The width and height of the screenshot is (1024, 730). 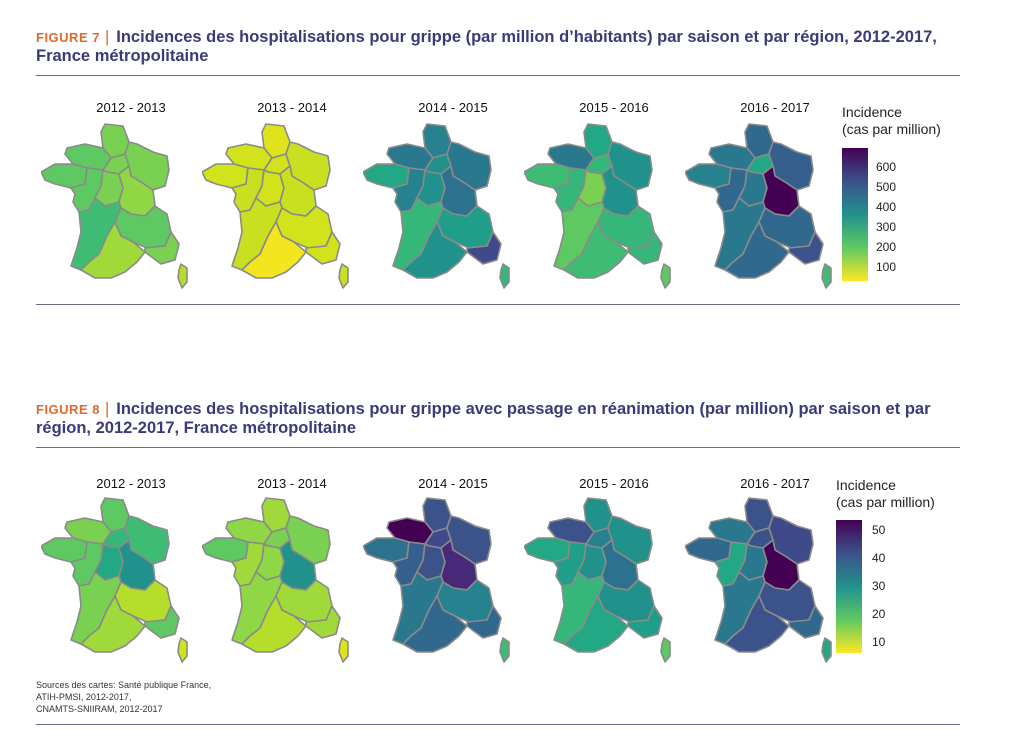 I want to click on figure-7-number: FIGURE 7, so click(x=68, y=37).